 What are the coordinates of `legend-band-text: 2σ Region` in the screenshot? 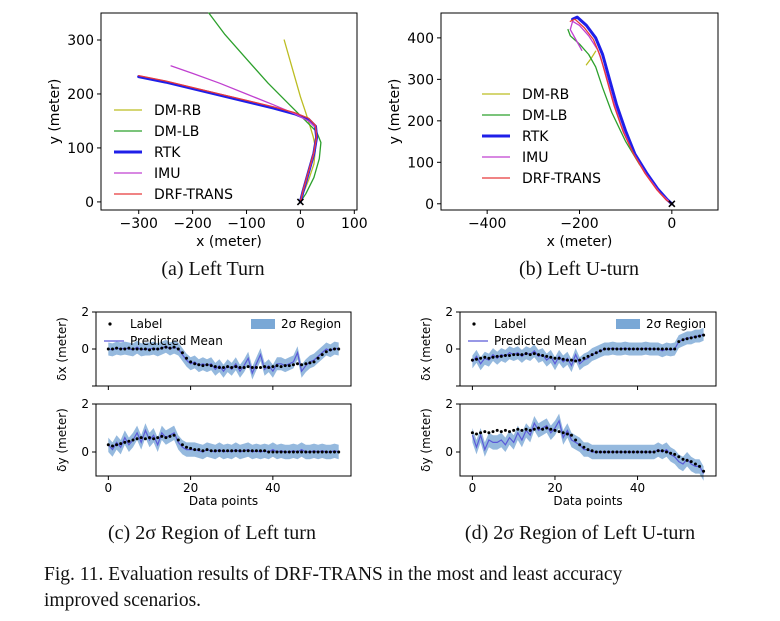 It's located at (311, 324).